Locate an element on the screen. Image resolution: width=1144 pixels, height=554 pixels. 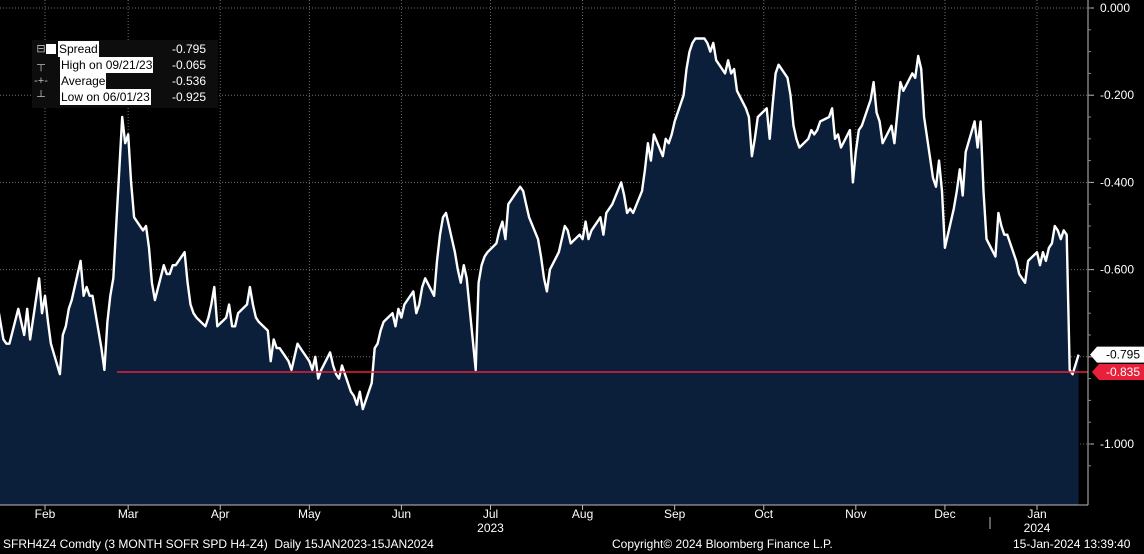
reference-value-tag is located at coordinates (1118, 372).